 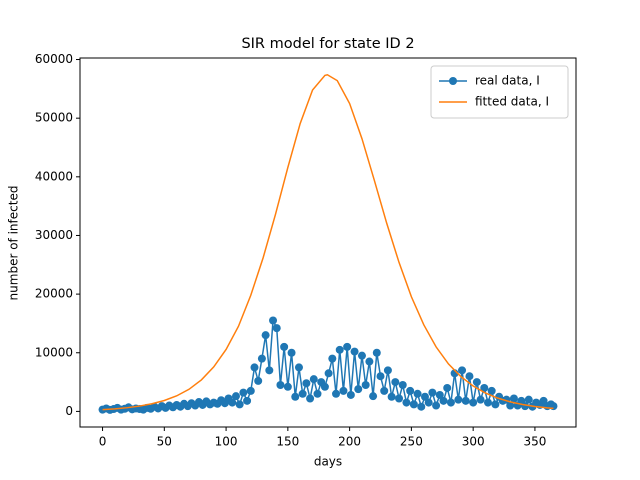 I want to click on x-tick-label: 300, so click(x=473, y=442).